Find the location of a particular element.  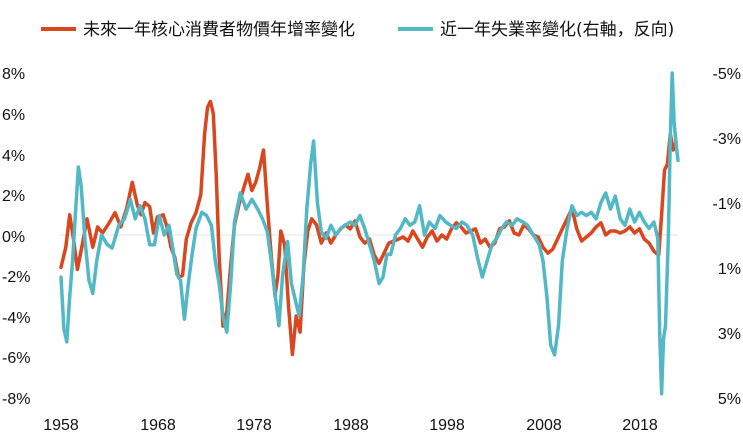

legend: 未來一年核心消費者物價年增率變化 近一年失業率變化(右軸，反向) is located at coordinates (357, 30).